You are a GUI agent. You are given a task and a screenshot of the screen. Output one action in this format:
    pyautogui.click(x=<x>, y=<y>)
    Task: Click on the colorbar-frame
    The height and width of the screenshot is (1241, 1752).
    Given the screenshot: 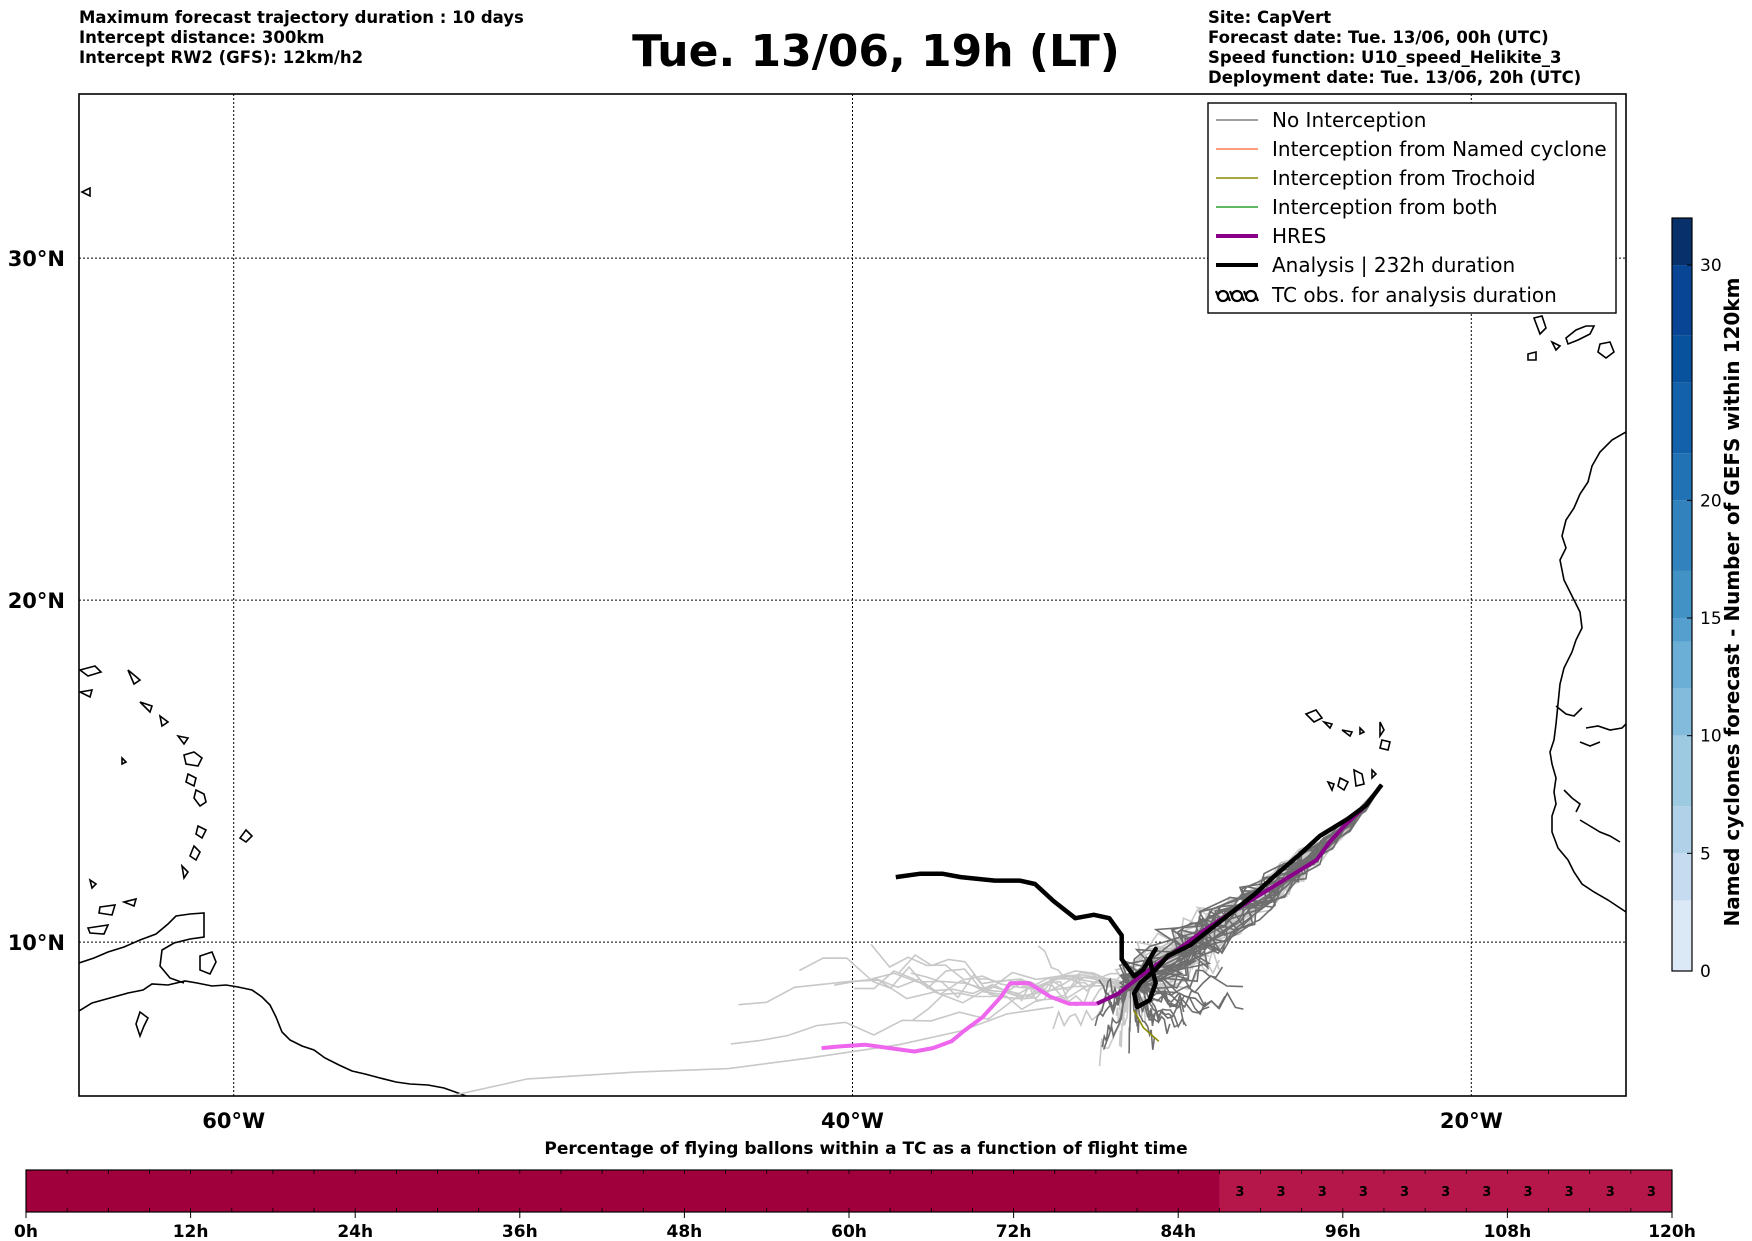 What is the action you would take?
    pyautogui.click(x=1682, y=594)
    